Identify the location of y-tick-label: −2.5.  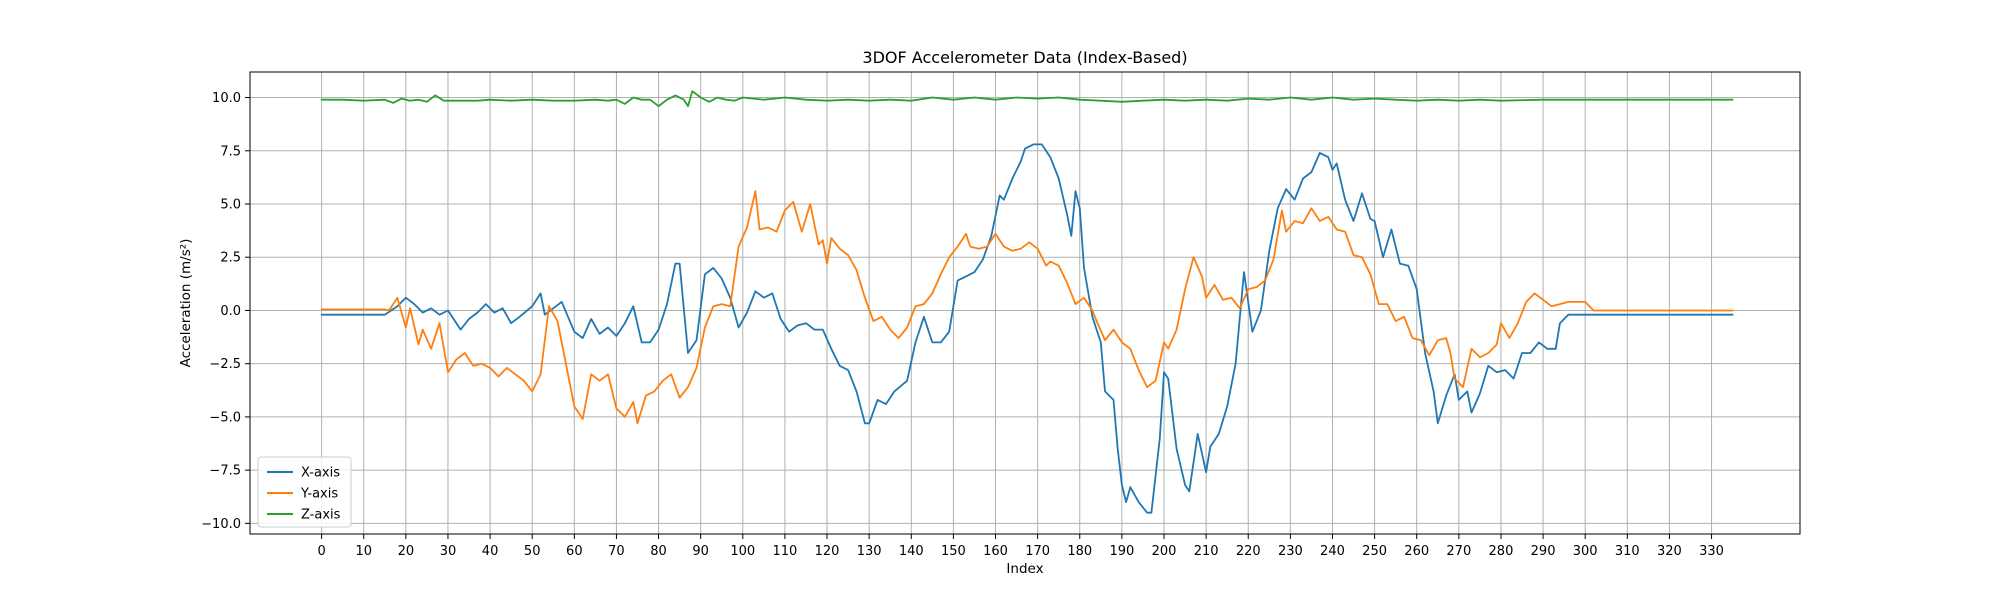
(225, 364).